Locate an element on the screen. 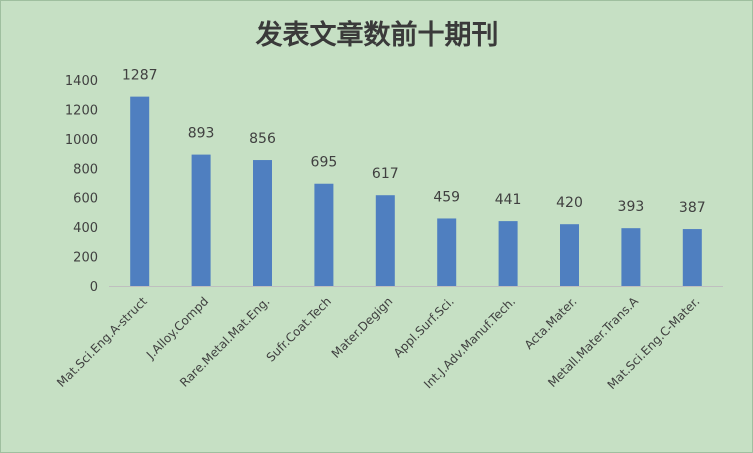 Image resolution: width=753 pixels, height=453 pixels. x-category-label: J.Alloy.Compd is located at coordinates (177, 328).